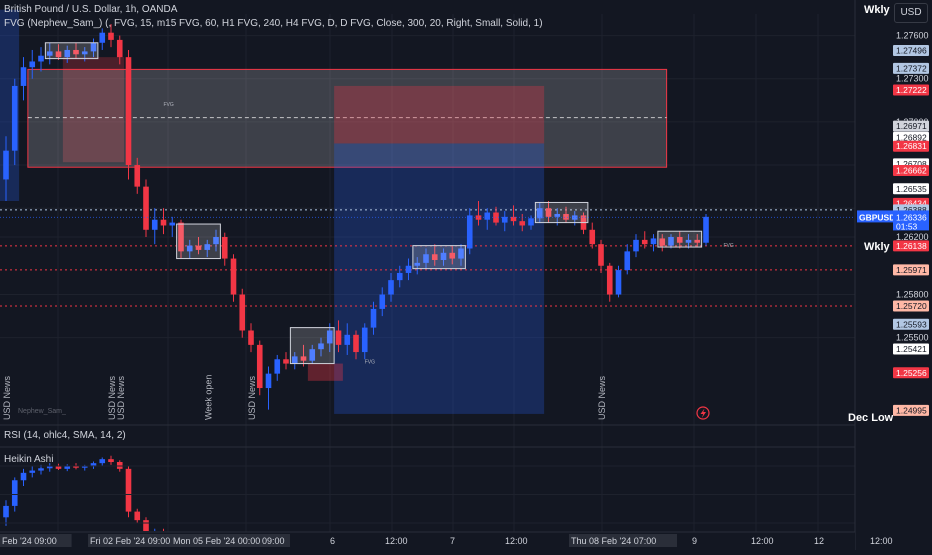  Describe the element at coordinates (911, 13) in the screenshot. I see `currency-button: USD` at that location.